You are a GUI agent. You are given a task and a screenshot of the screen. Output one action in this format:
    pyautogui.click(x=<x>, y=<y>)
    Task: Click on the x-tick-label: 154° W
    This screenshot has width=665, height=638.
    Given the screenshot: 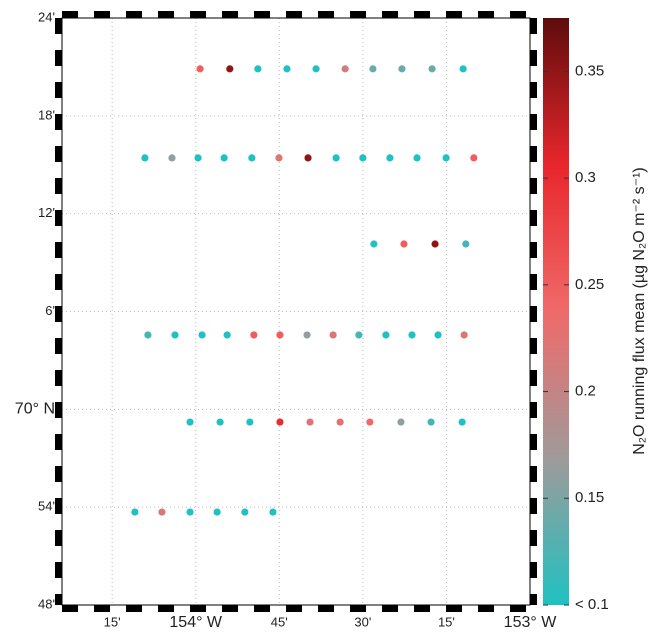 What is the action you would take?
    pyautogui.click(x=196, y=622)
    